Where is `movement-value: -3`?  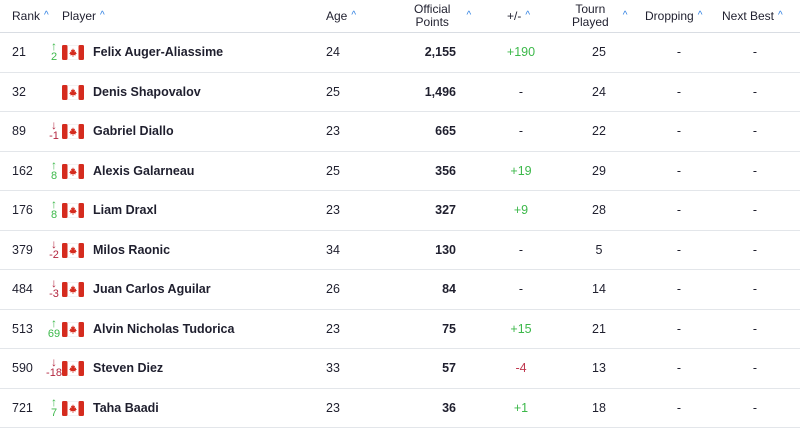
movement-value: -3 is located at coordinates (54, 294).